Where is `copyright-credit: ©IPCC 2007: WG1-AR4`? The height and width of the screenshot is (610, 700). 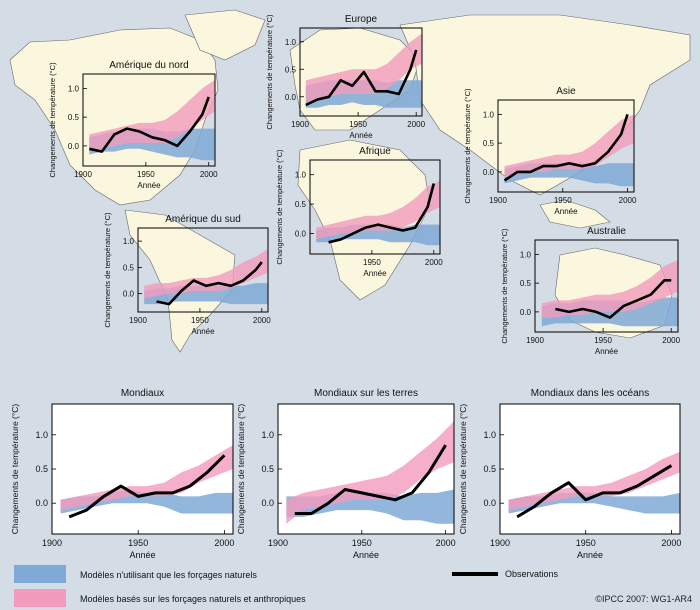 copyright-credit: ©IPCC 2007: WG1-AR4 is located at coordinates (643, 599).